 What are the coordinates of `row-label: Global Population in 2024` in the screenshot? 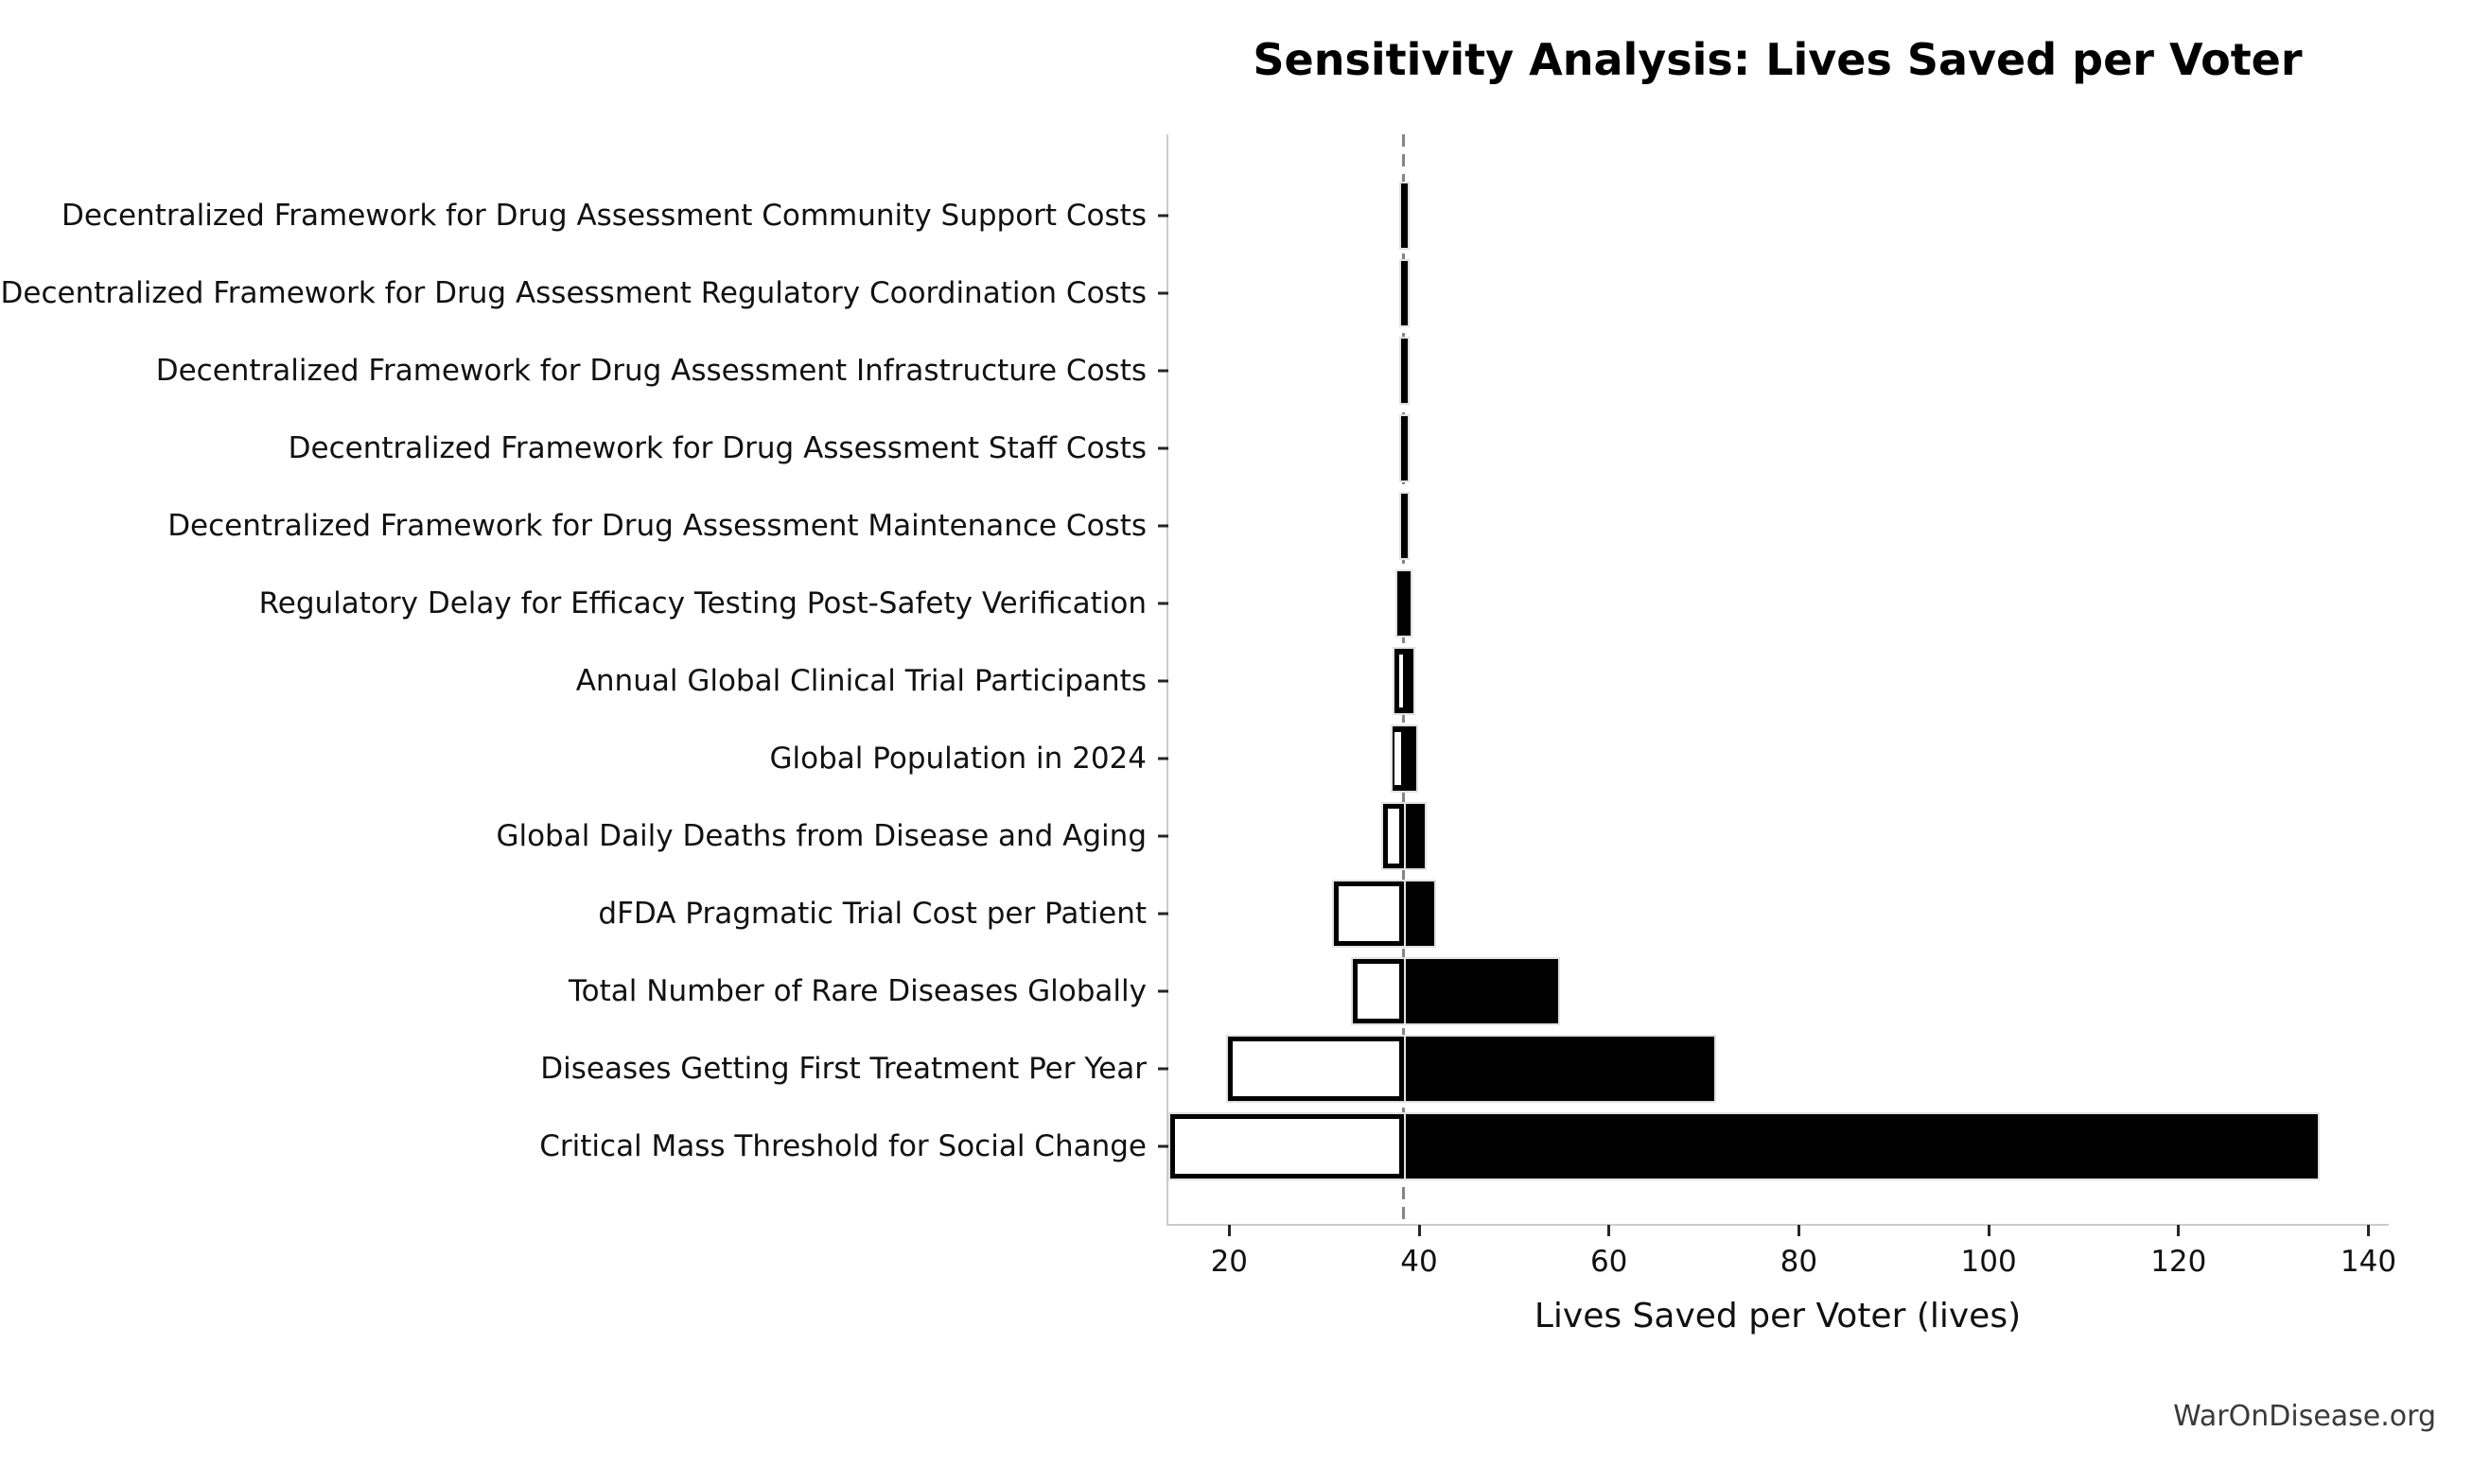 It's located at (958, 758).